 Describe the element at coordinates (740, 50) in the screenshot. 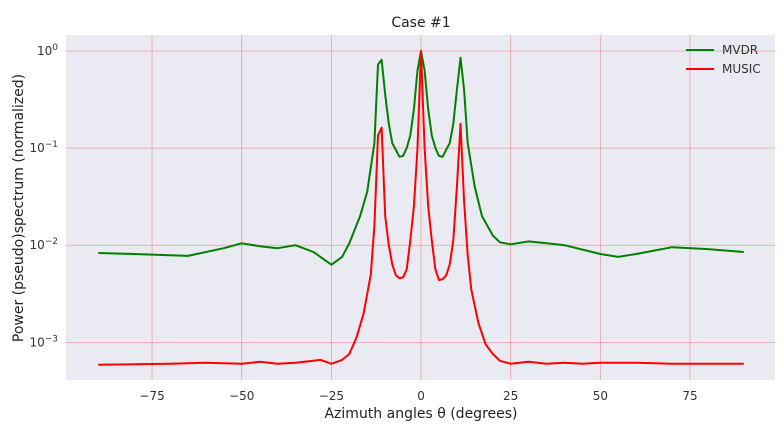

I see `legend-label-mvdr: MVDR` at that location.